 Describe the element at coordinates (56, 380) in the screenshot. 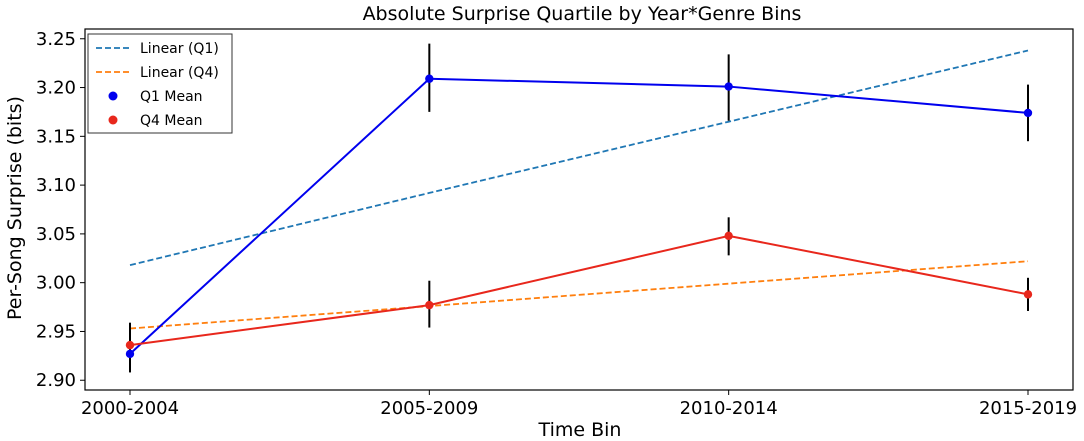

I see `y-tick-label: 2.90` at that location.